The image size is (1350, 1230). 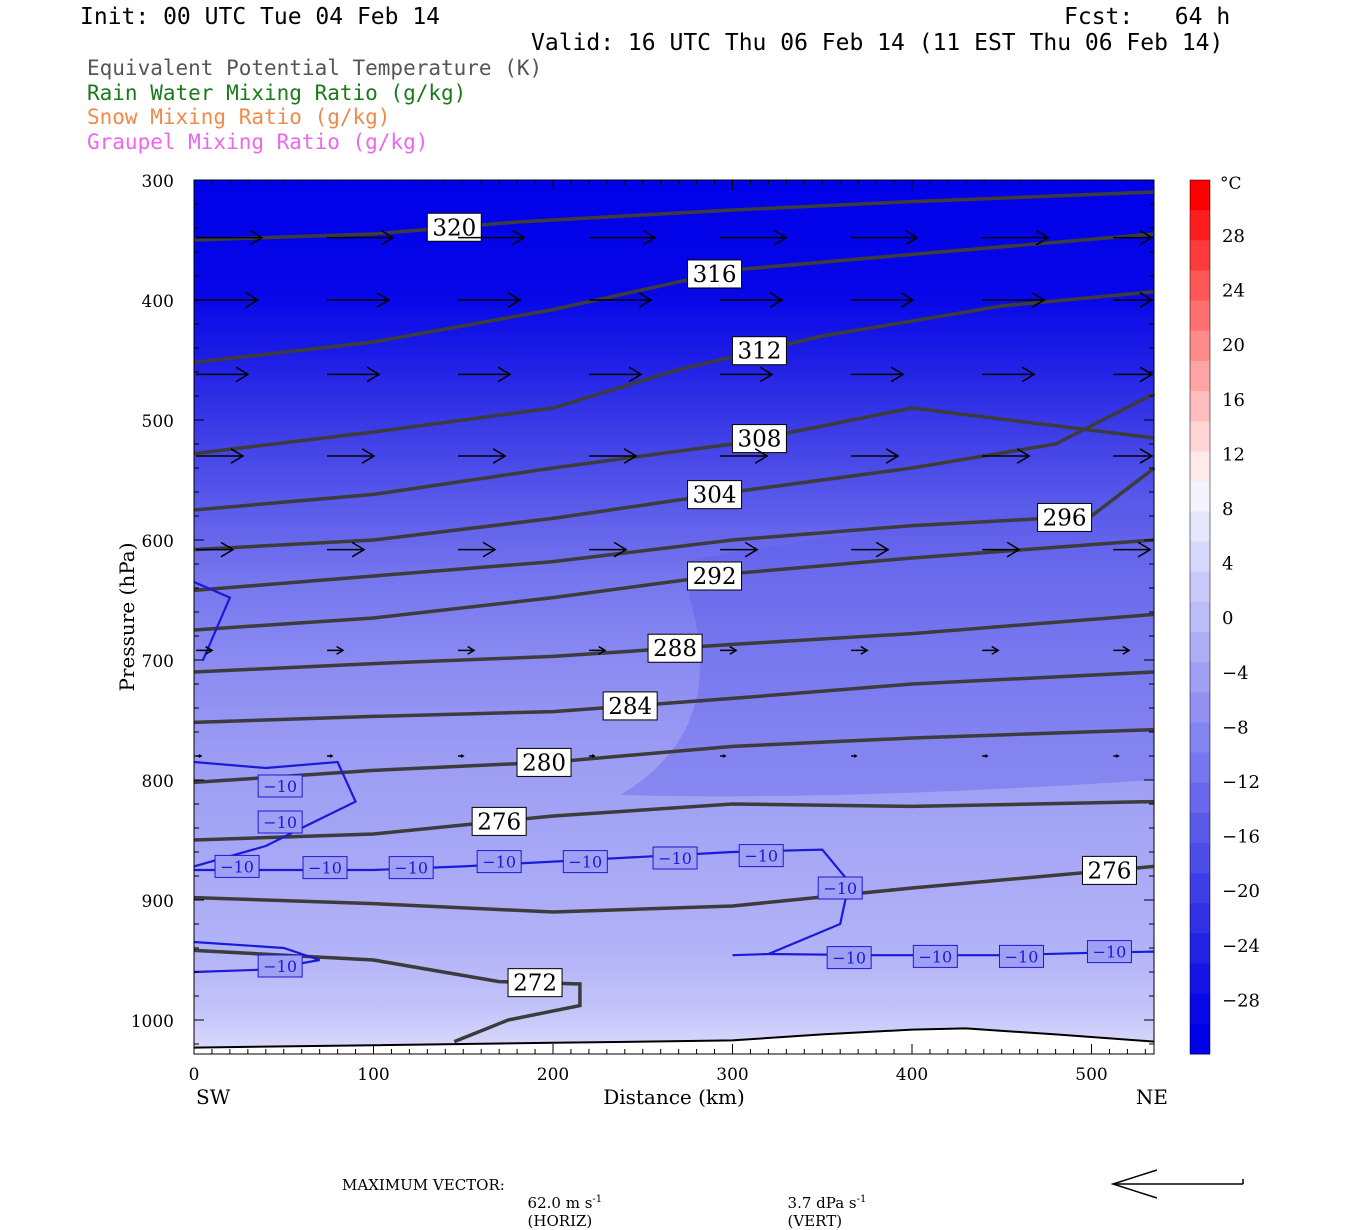 I want to click on colorbar-label: 16, so click(x=1233, y=400).